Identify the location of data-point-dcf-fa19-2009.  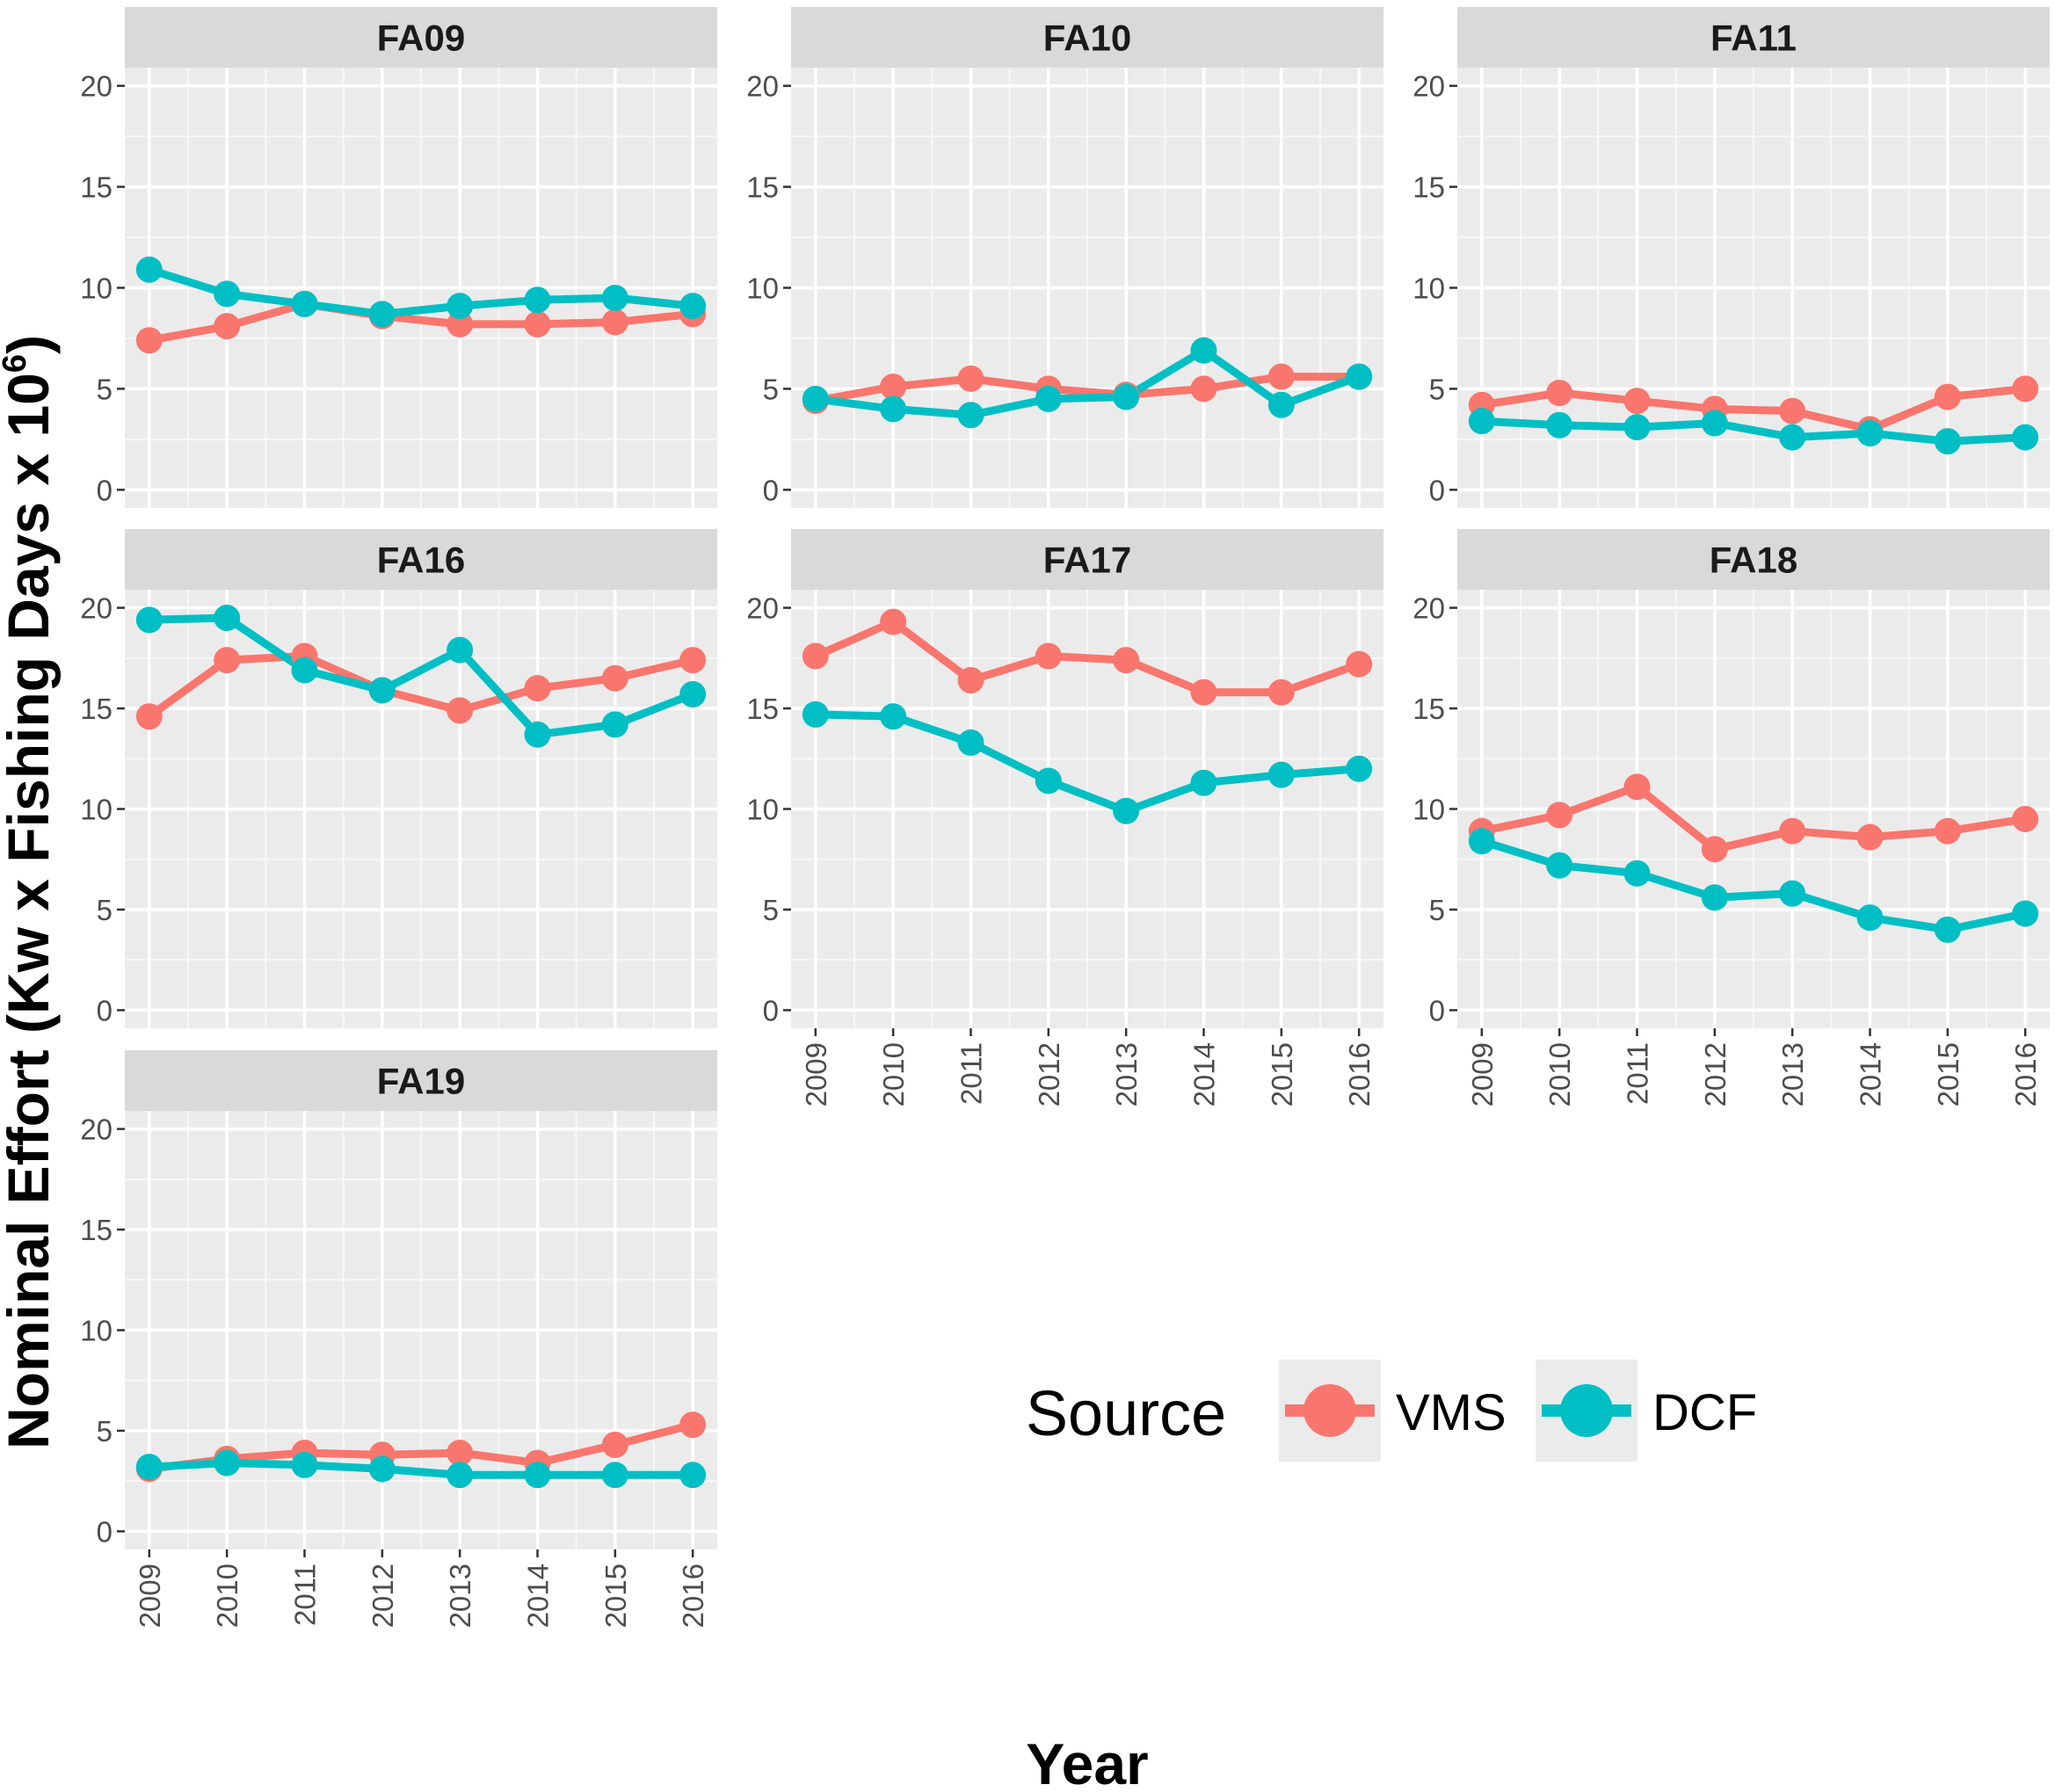
(149, 1467).